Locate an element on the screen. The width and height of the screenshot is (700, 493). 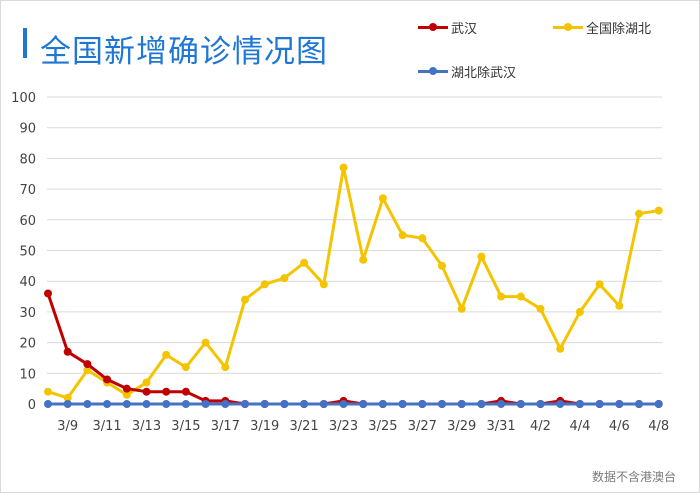
x-tick-label-3-31: 3/31 is located at coordinates (500, 426).